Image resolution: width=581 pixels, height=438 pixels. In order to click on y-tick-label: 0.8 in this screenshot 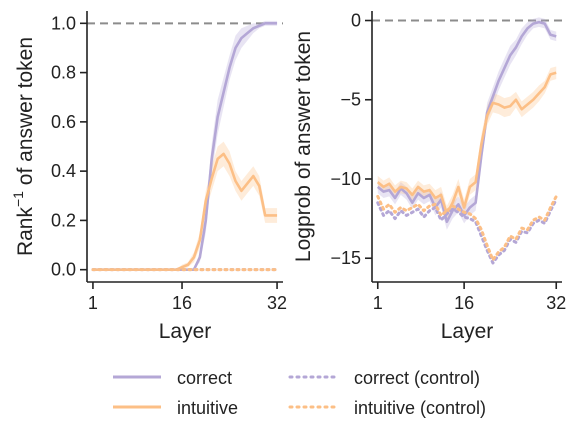, I will do `click(63, 73)`.